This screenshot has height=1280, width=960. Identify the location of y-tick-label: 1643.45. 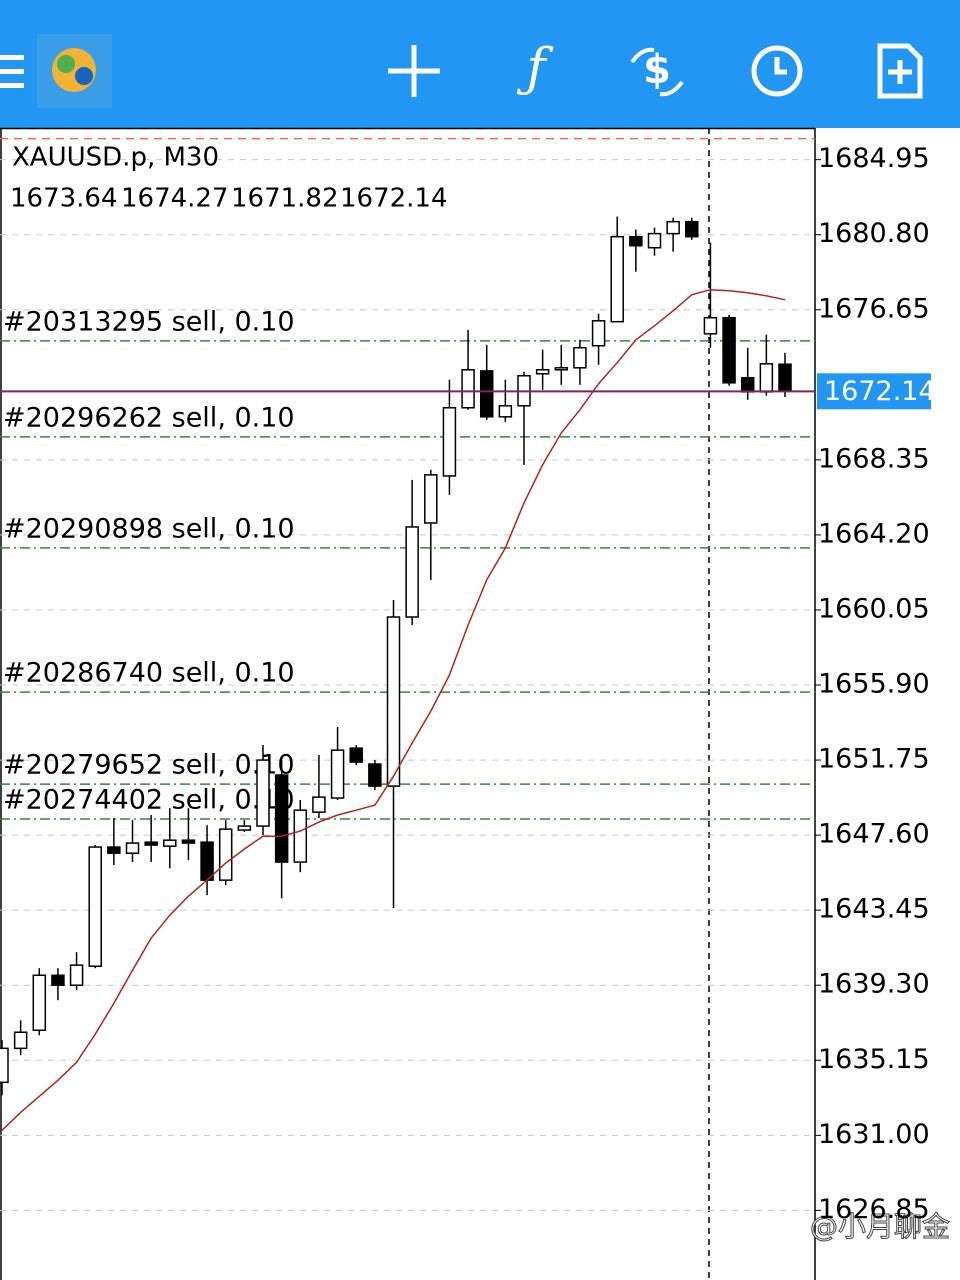
(874, 909).